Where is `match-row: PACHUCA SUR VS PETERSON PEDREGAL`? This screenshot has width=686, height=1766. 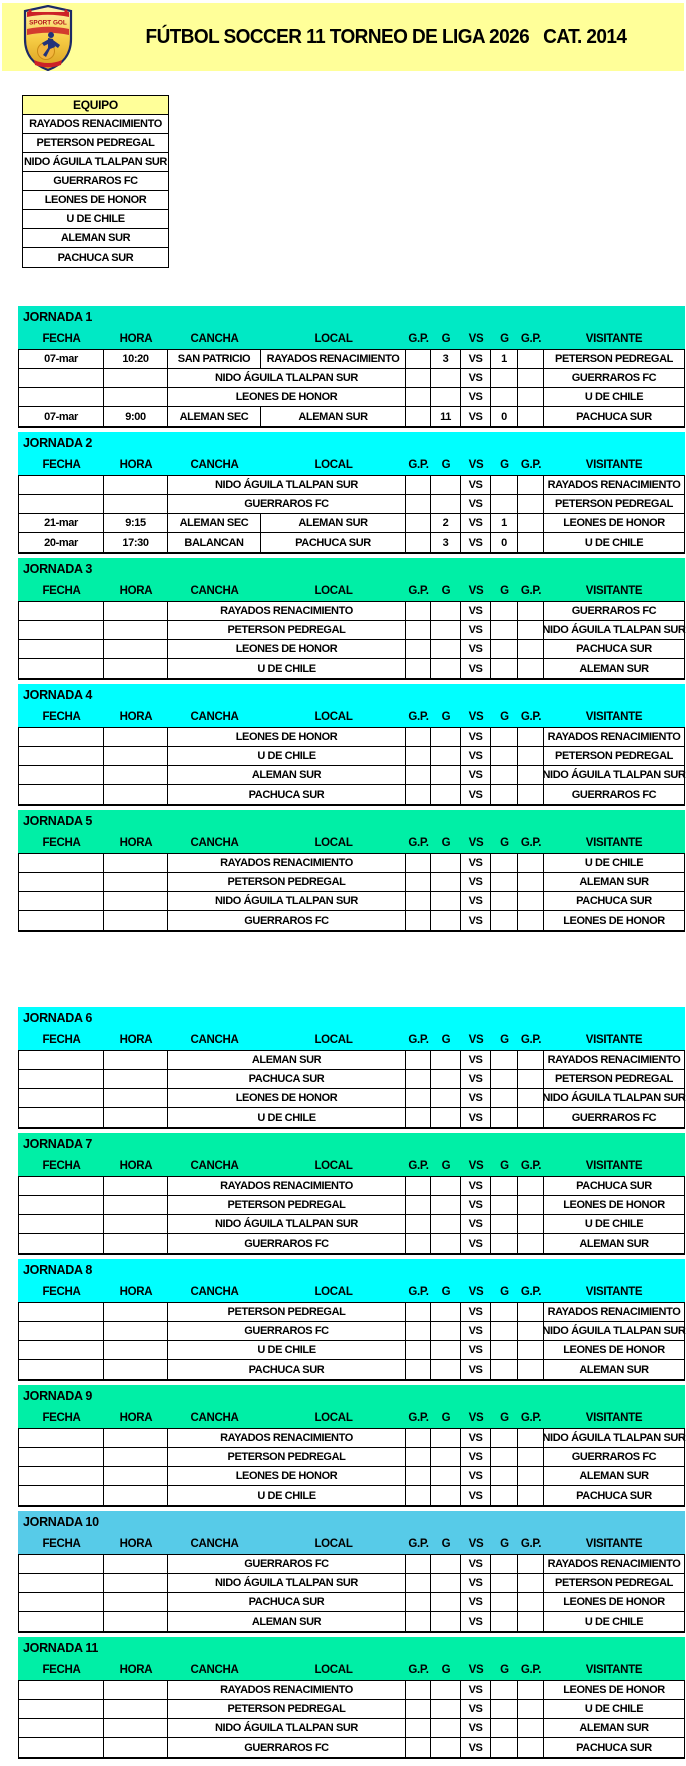
match-row: PACHUCA SUR VS PETERSON PEDREGAL is located at coordinates (351, 1079).